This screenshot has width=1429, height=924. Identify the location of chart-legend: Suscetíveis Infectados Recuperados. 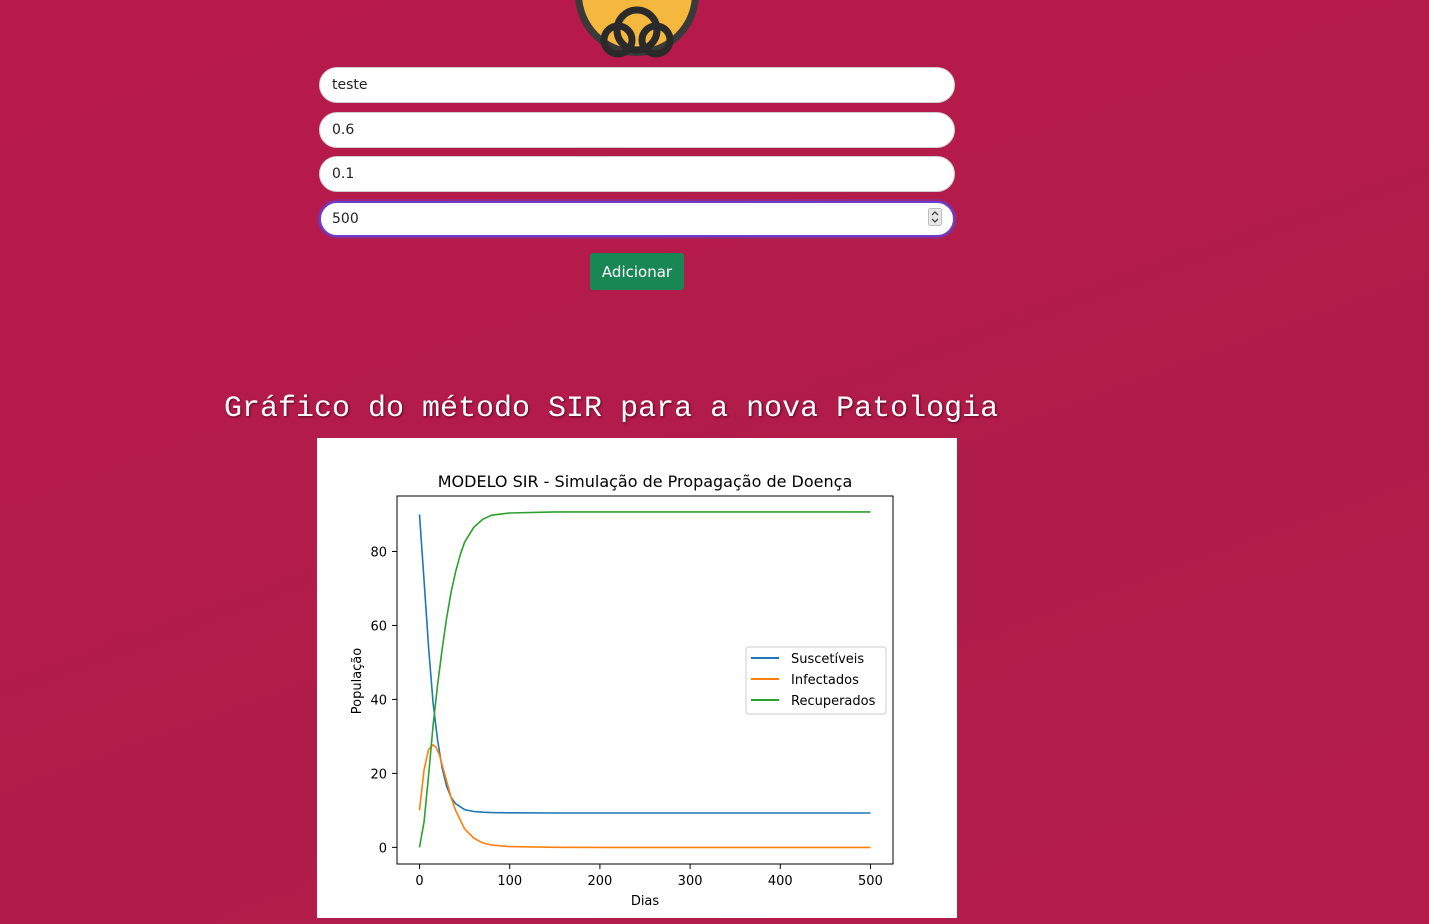
(816, 680).